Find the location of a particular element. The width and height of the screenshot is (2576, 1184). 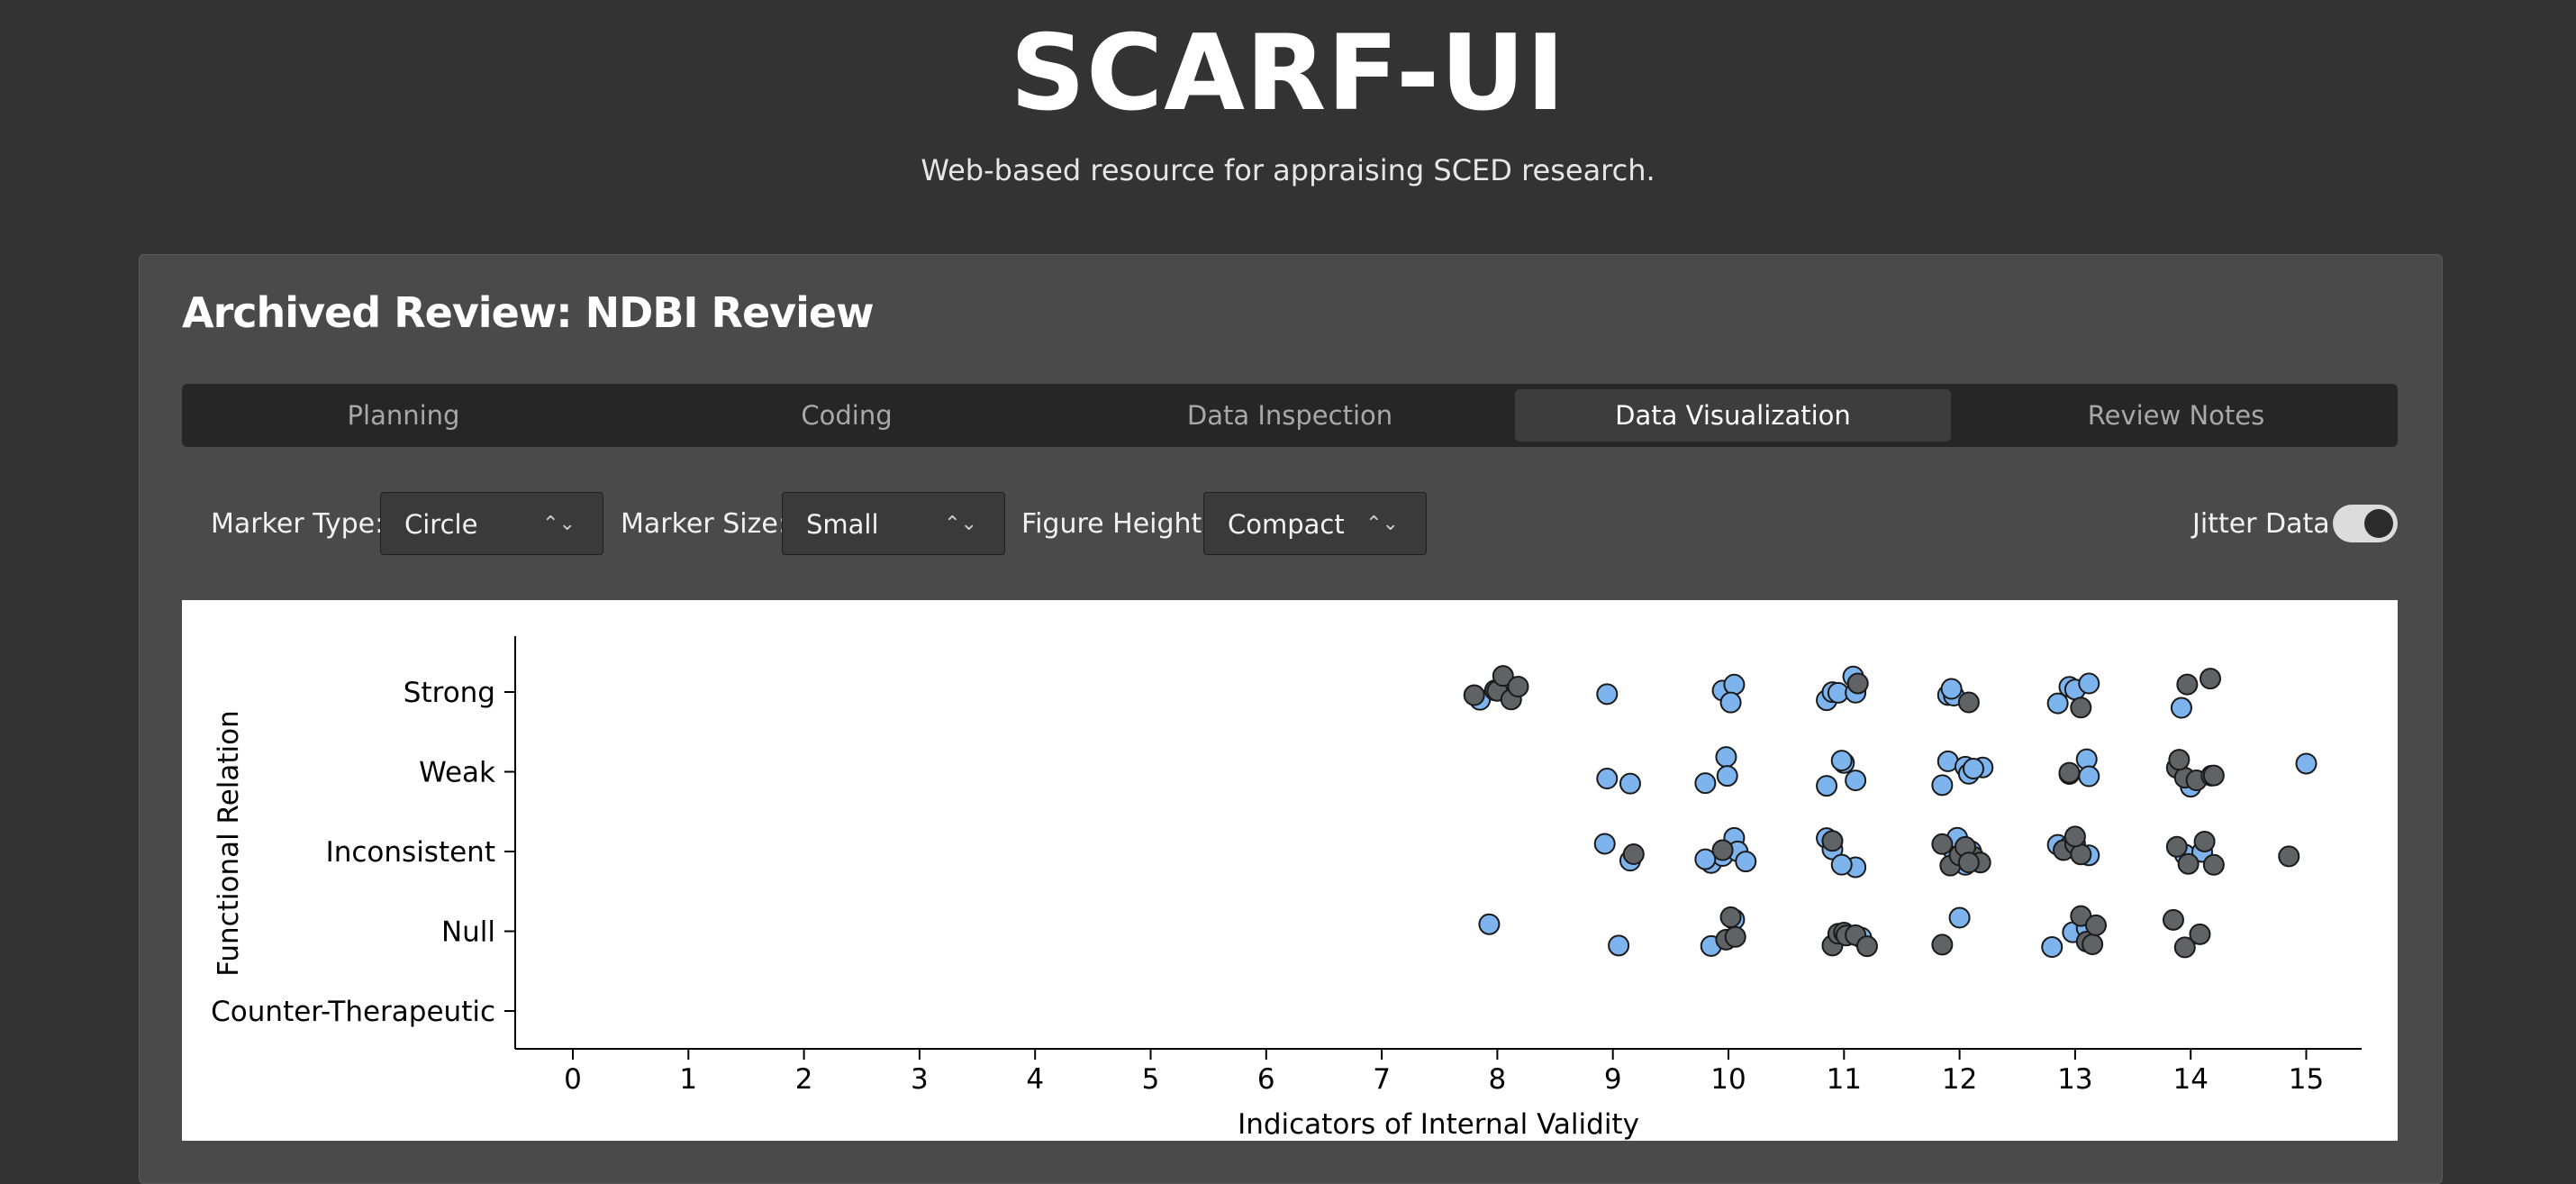

marker-type-label: Marker Type: is located at coordinates (298, 524).